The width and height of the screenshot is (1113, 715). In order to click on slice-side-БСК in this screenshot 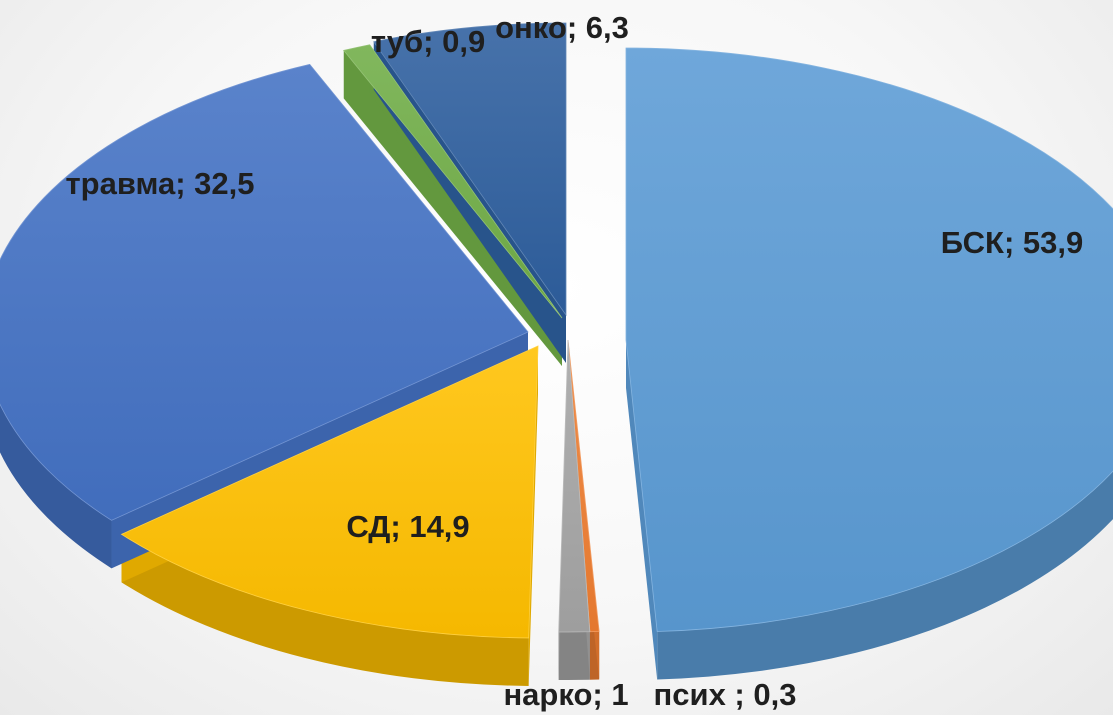, I will do `click(885, 575)`.